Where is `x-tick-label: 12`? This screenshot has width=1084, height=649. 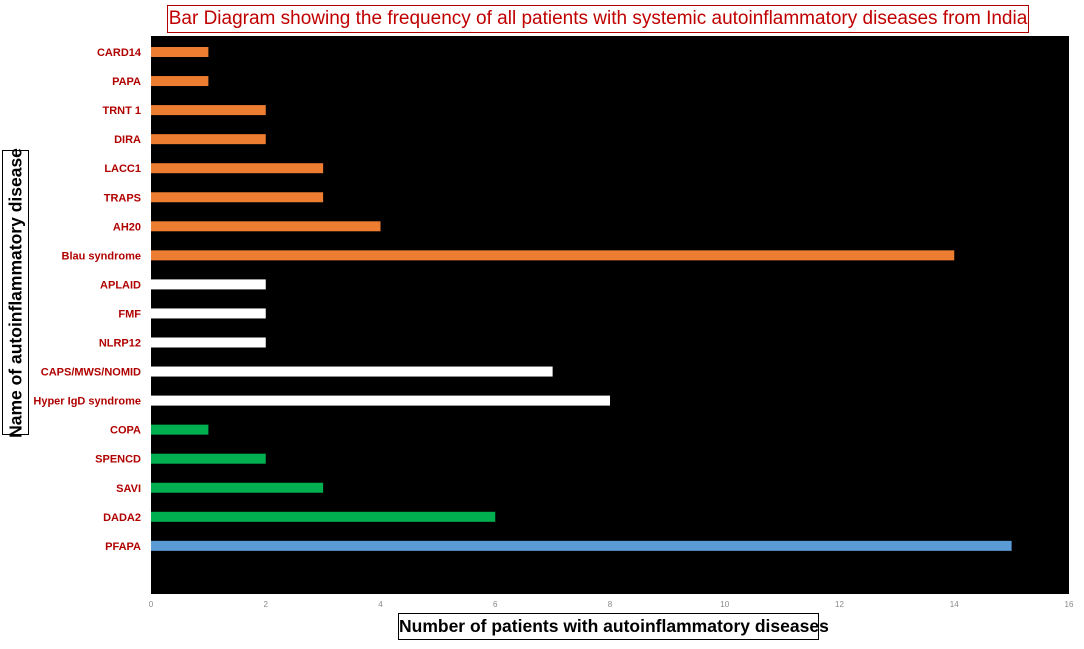
x-tick-label: 12 is located at coordinates (839, 604).